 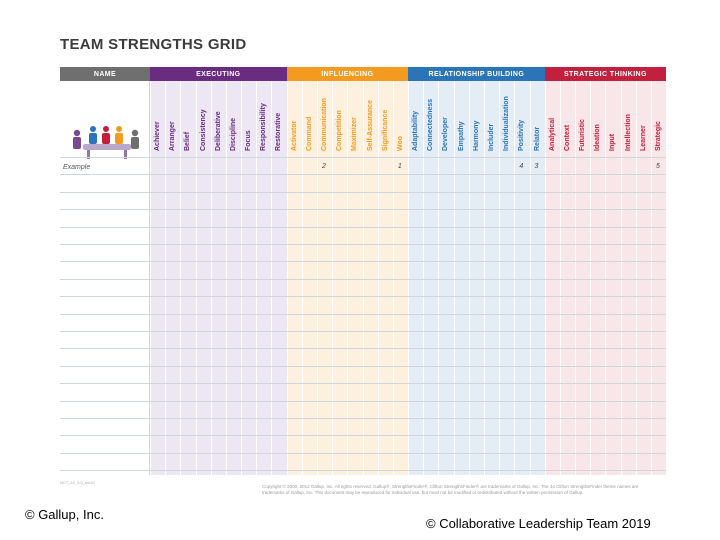 I want to click on team-credit: © Collaborative Leadership Team 2019, so click(x=538, y=523).